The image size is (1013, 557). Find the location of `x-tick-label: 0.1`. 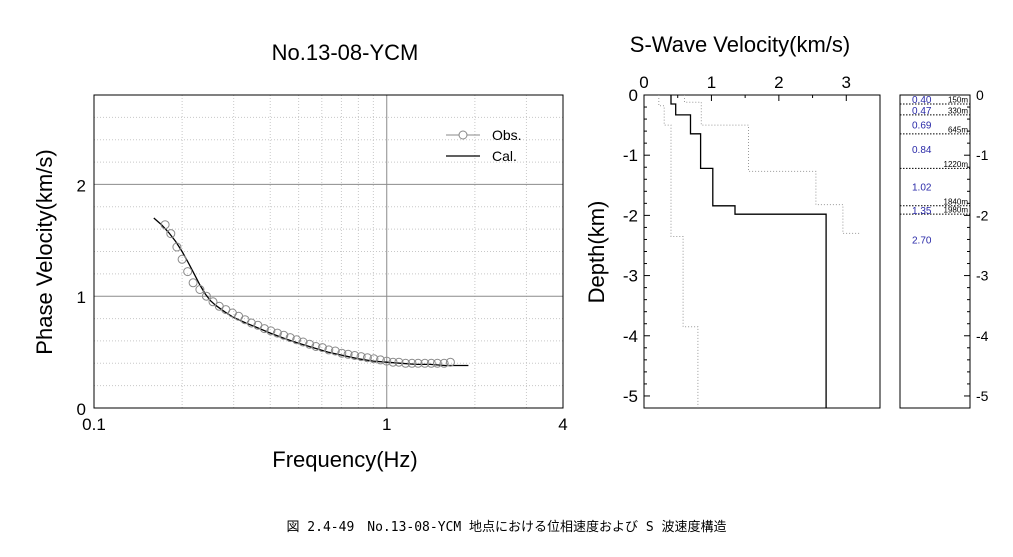

x-tick-label: 0.1 is located at coordinates (94, 424).